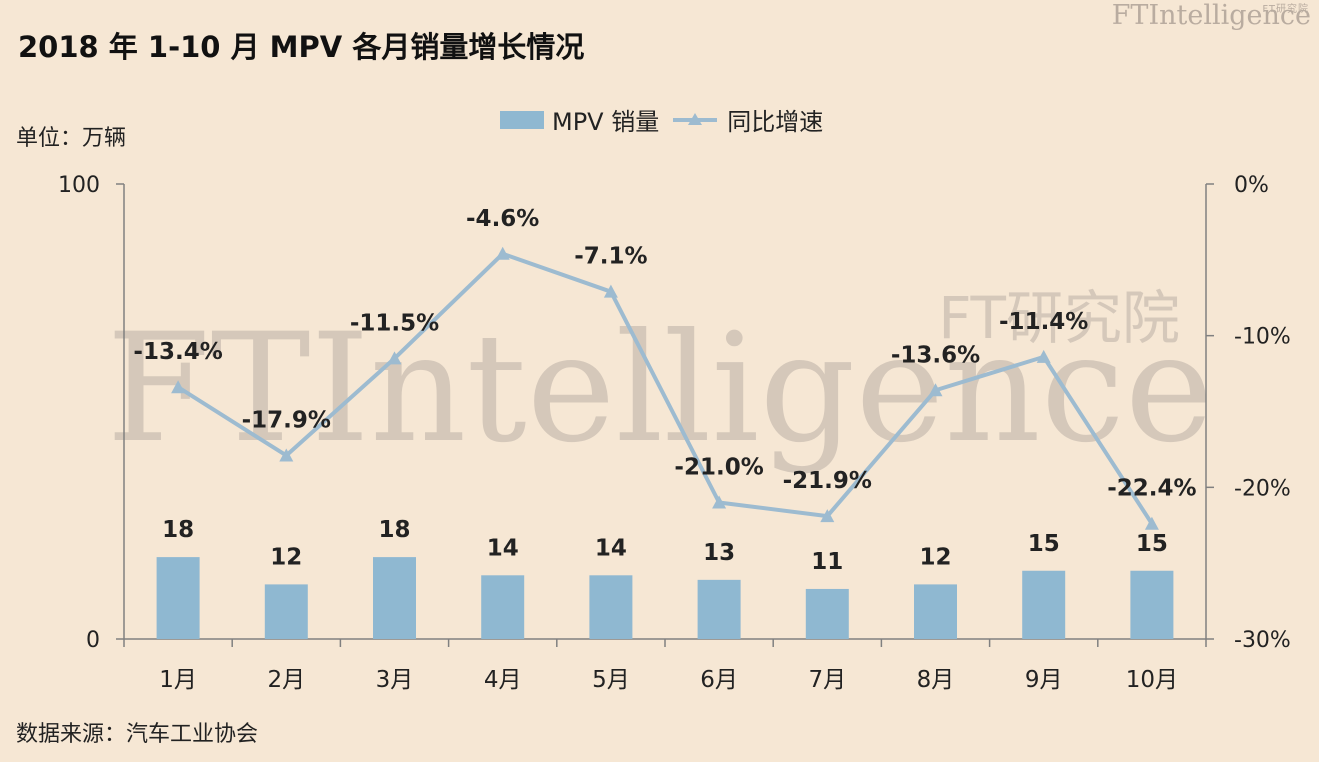 This screenshot has width=1319, height=762. I want to click on line-value-label: -21.0%, so click(718, 468).